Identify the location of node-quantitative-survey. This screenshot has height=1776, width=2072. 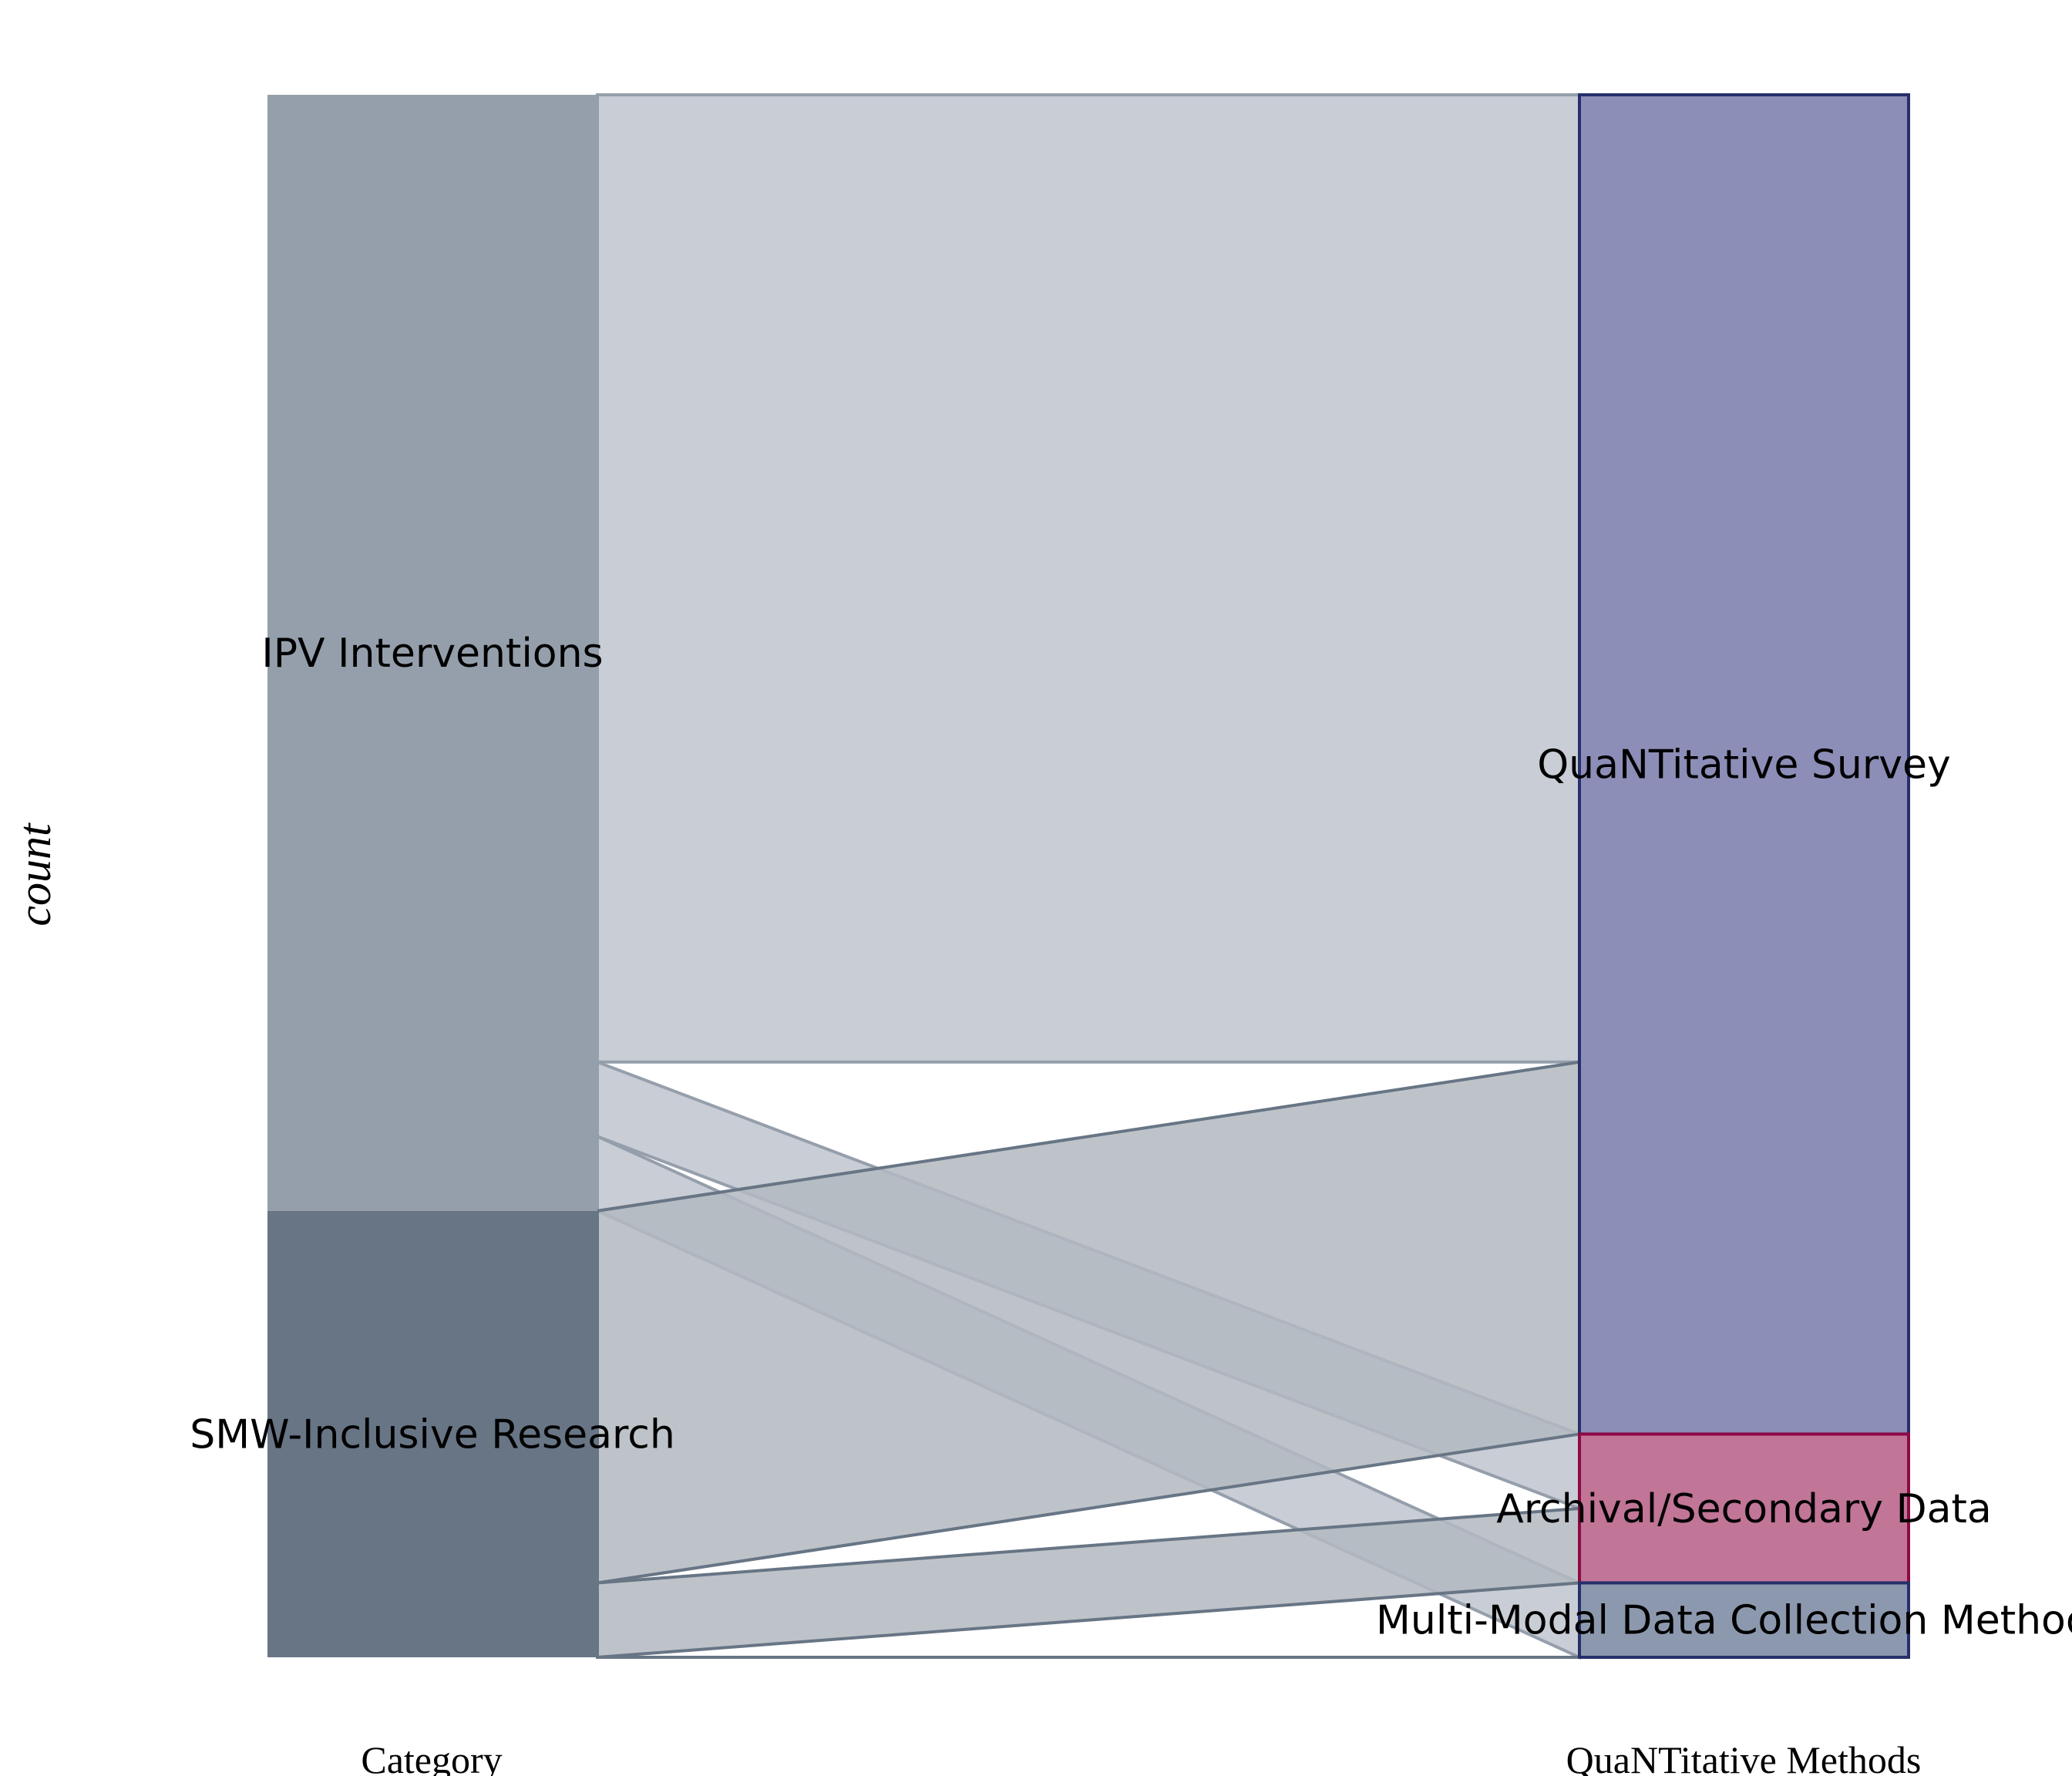
(1744, 765).